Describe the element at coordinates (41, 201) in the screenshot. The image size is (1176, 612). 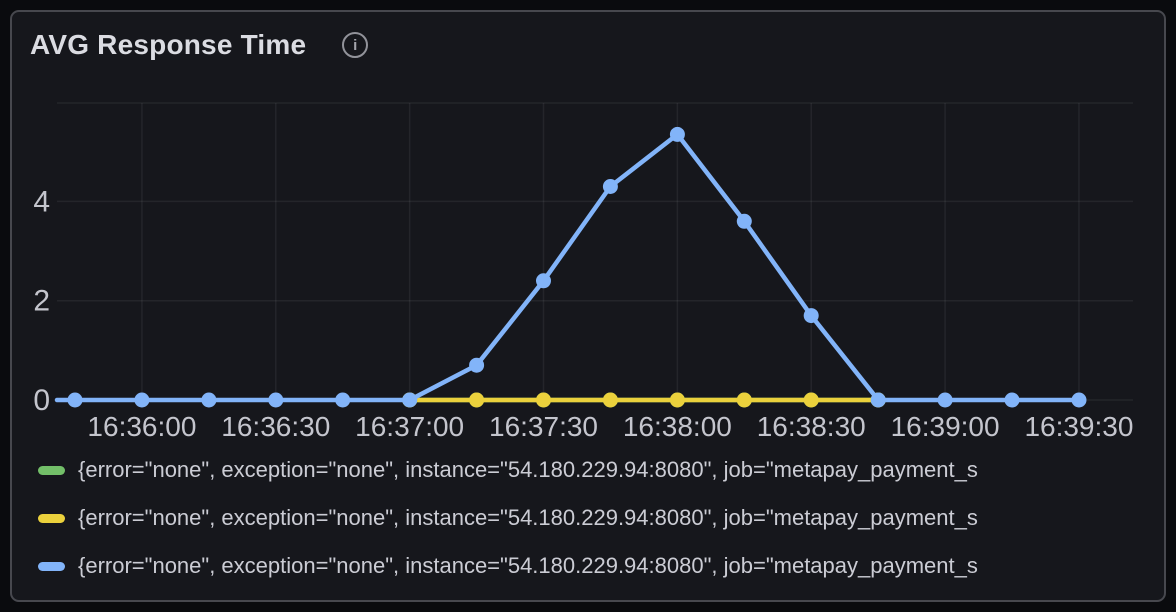
I see `y-axis-tick-label: 4` at that location.